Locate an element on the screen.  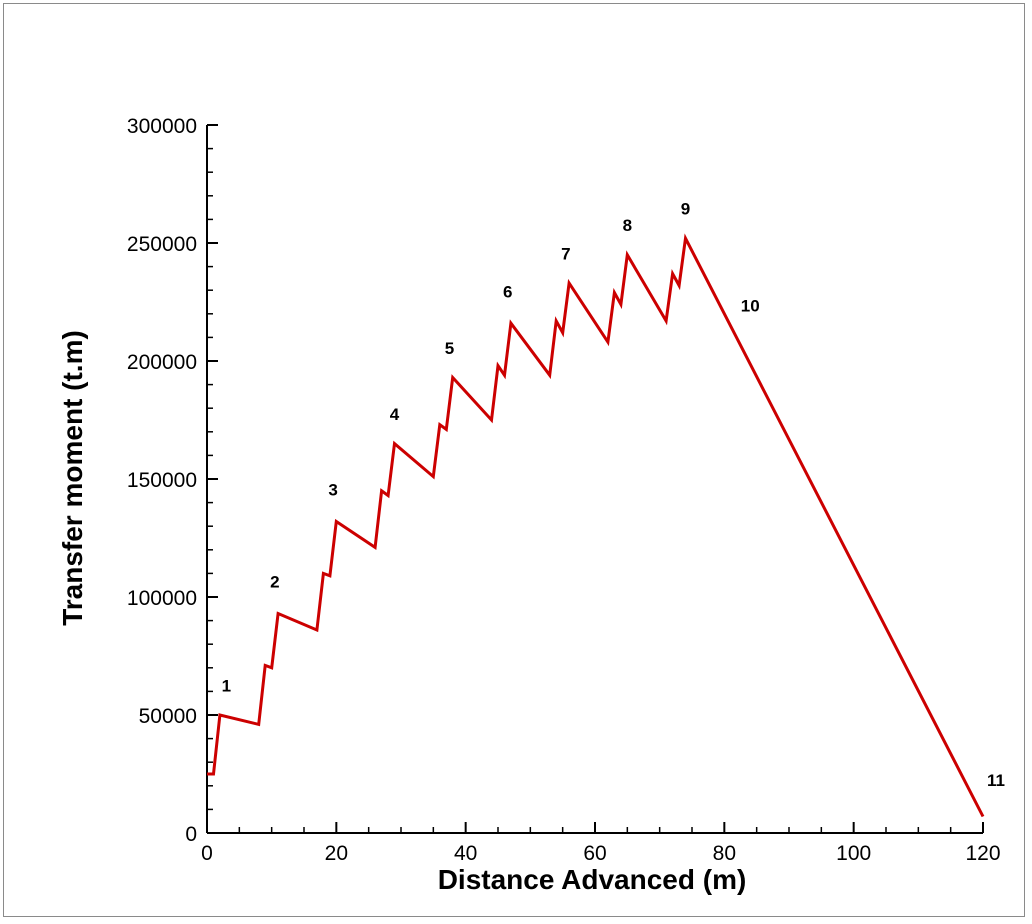
point-annotation: 6 is located at coordinates (507, 291).